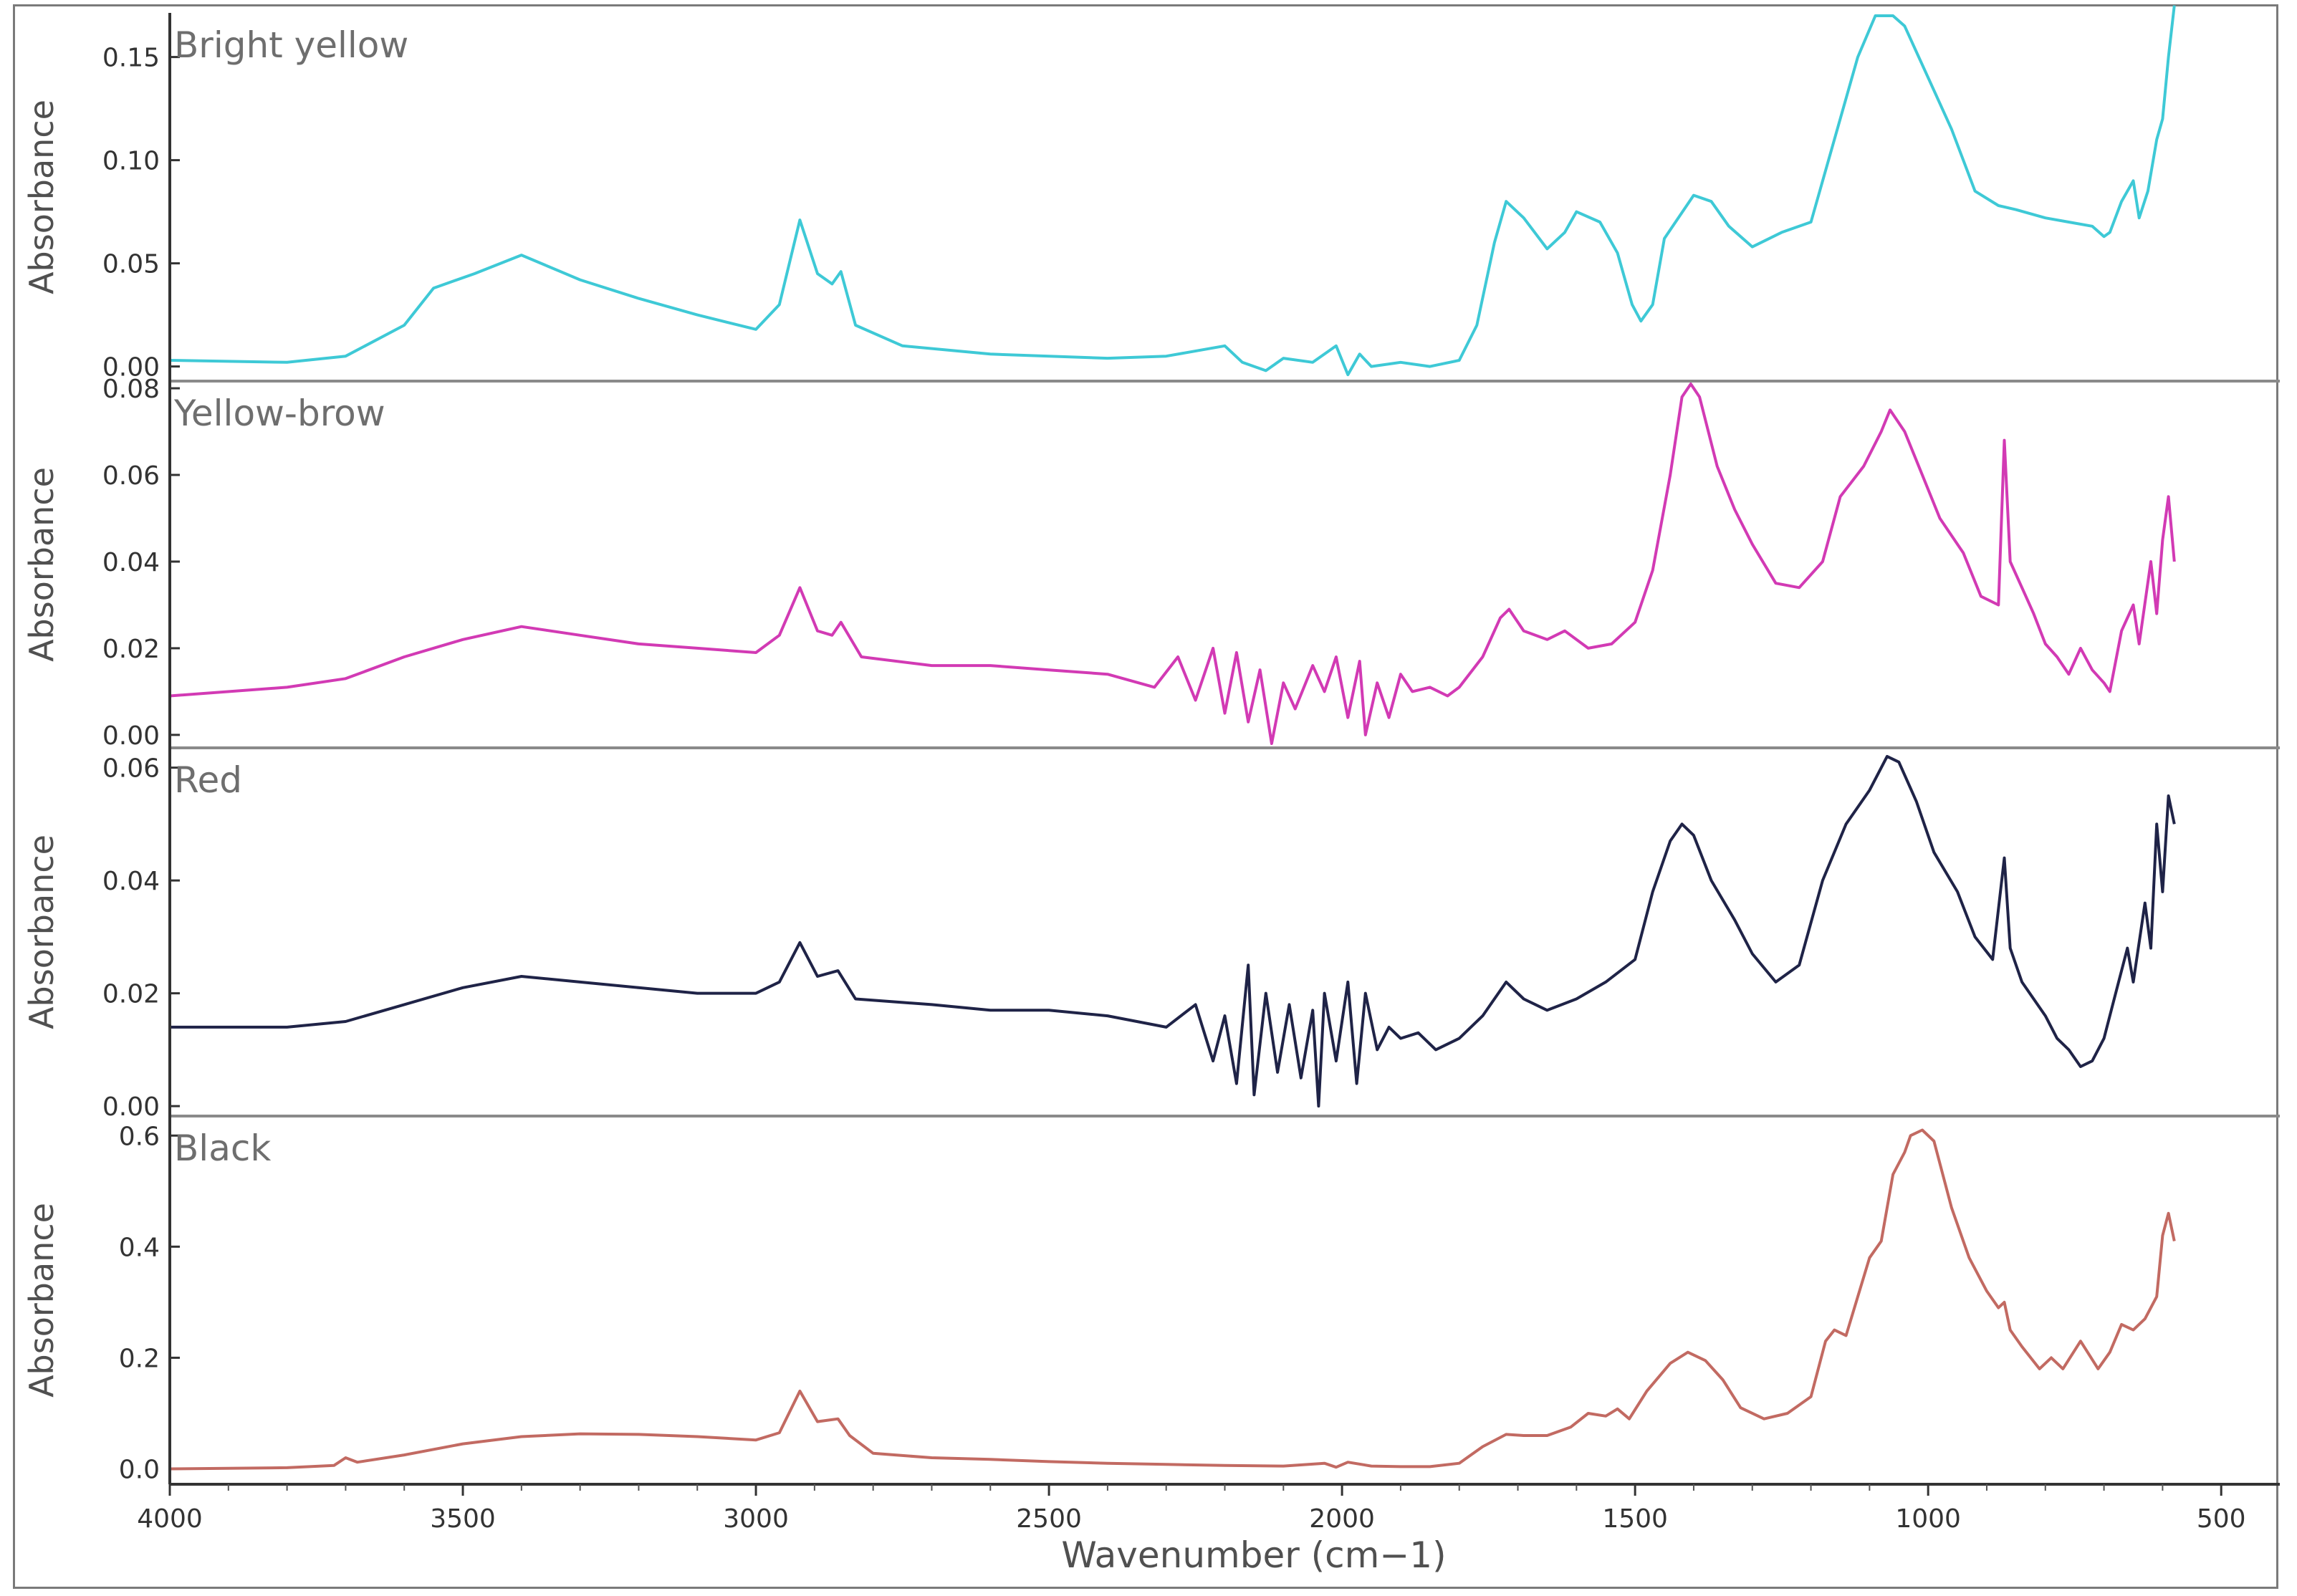 The width and height of the screenshot is (2297, 1596). I want to click on y-tick-label: 0.05, so click(131, 265).